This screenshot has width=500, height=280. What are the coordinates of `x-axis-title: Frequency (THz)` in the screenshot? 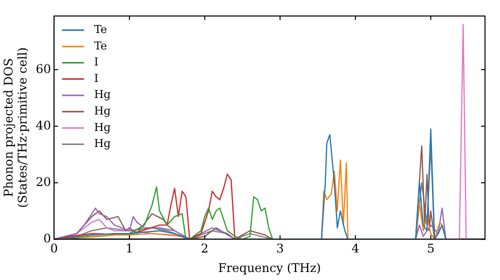 It's located at (269, 267).